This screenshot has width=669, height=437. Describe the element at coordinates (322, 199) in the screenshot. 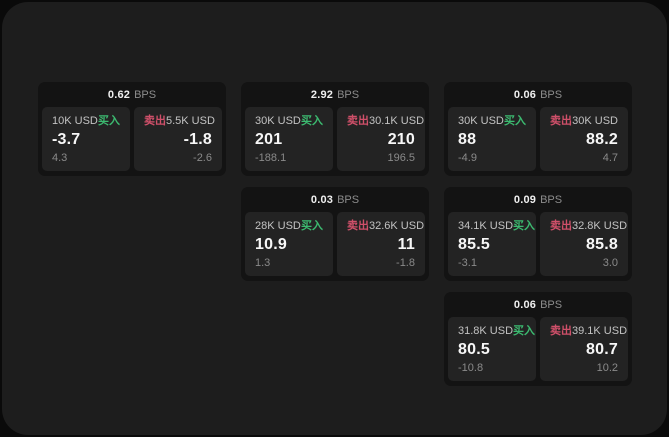

I see `spread-bps-value: 0.03` at that location.